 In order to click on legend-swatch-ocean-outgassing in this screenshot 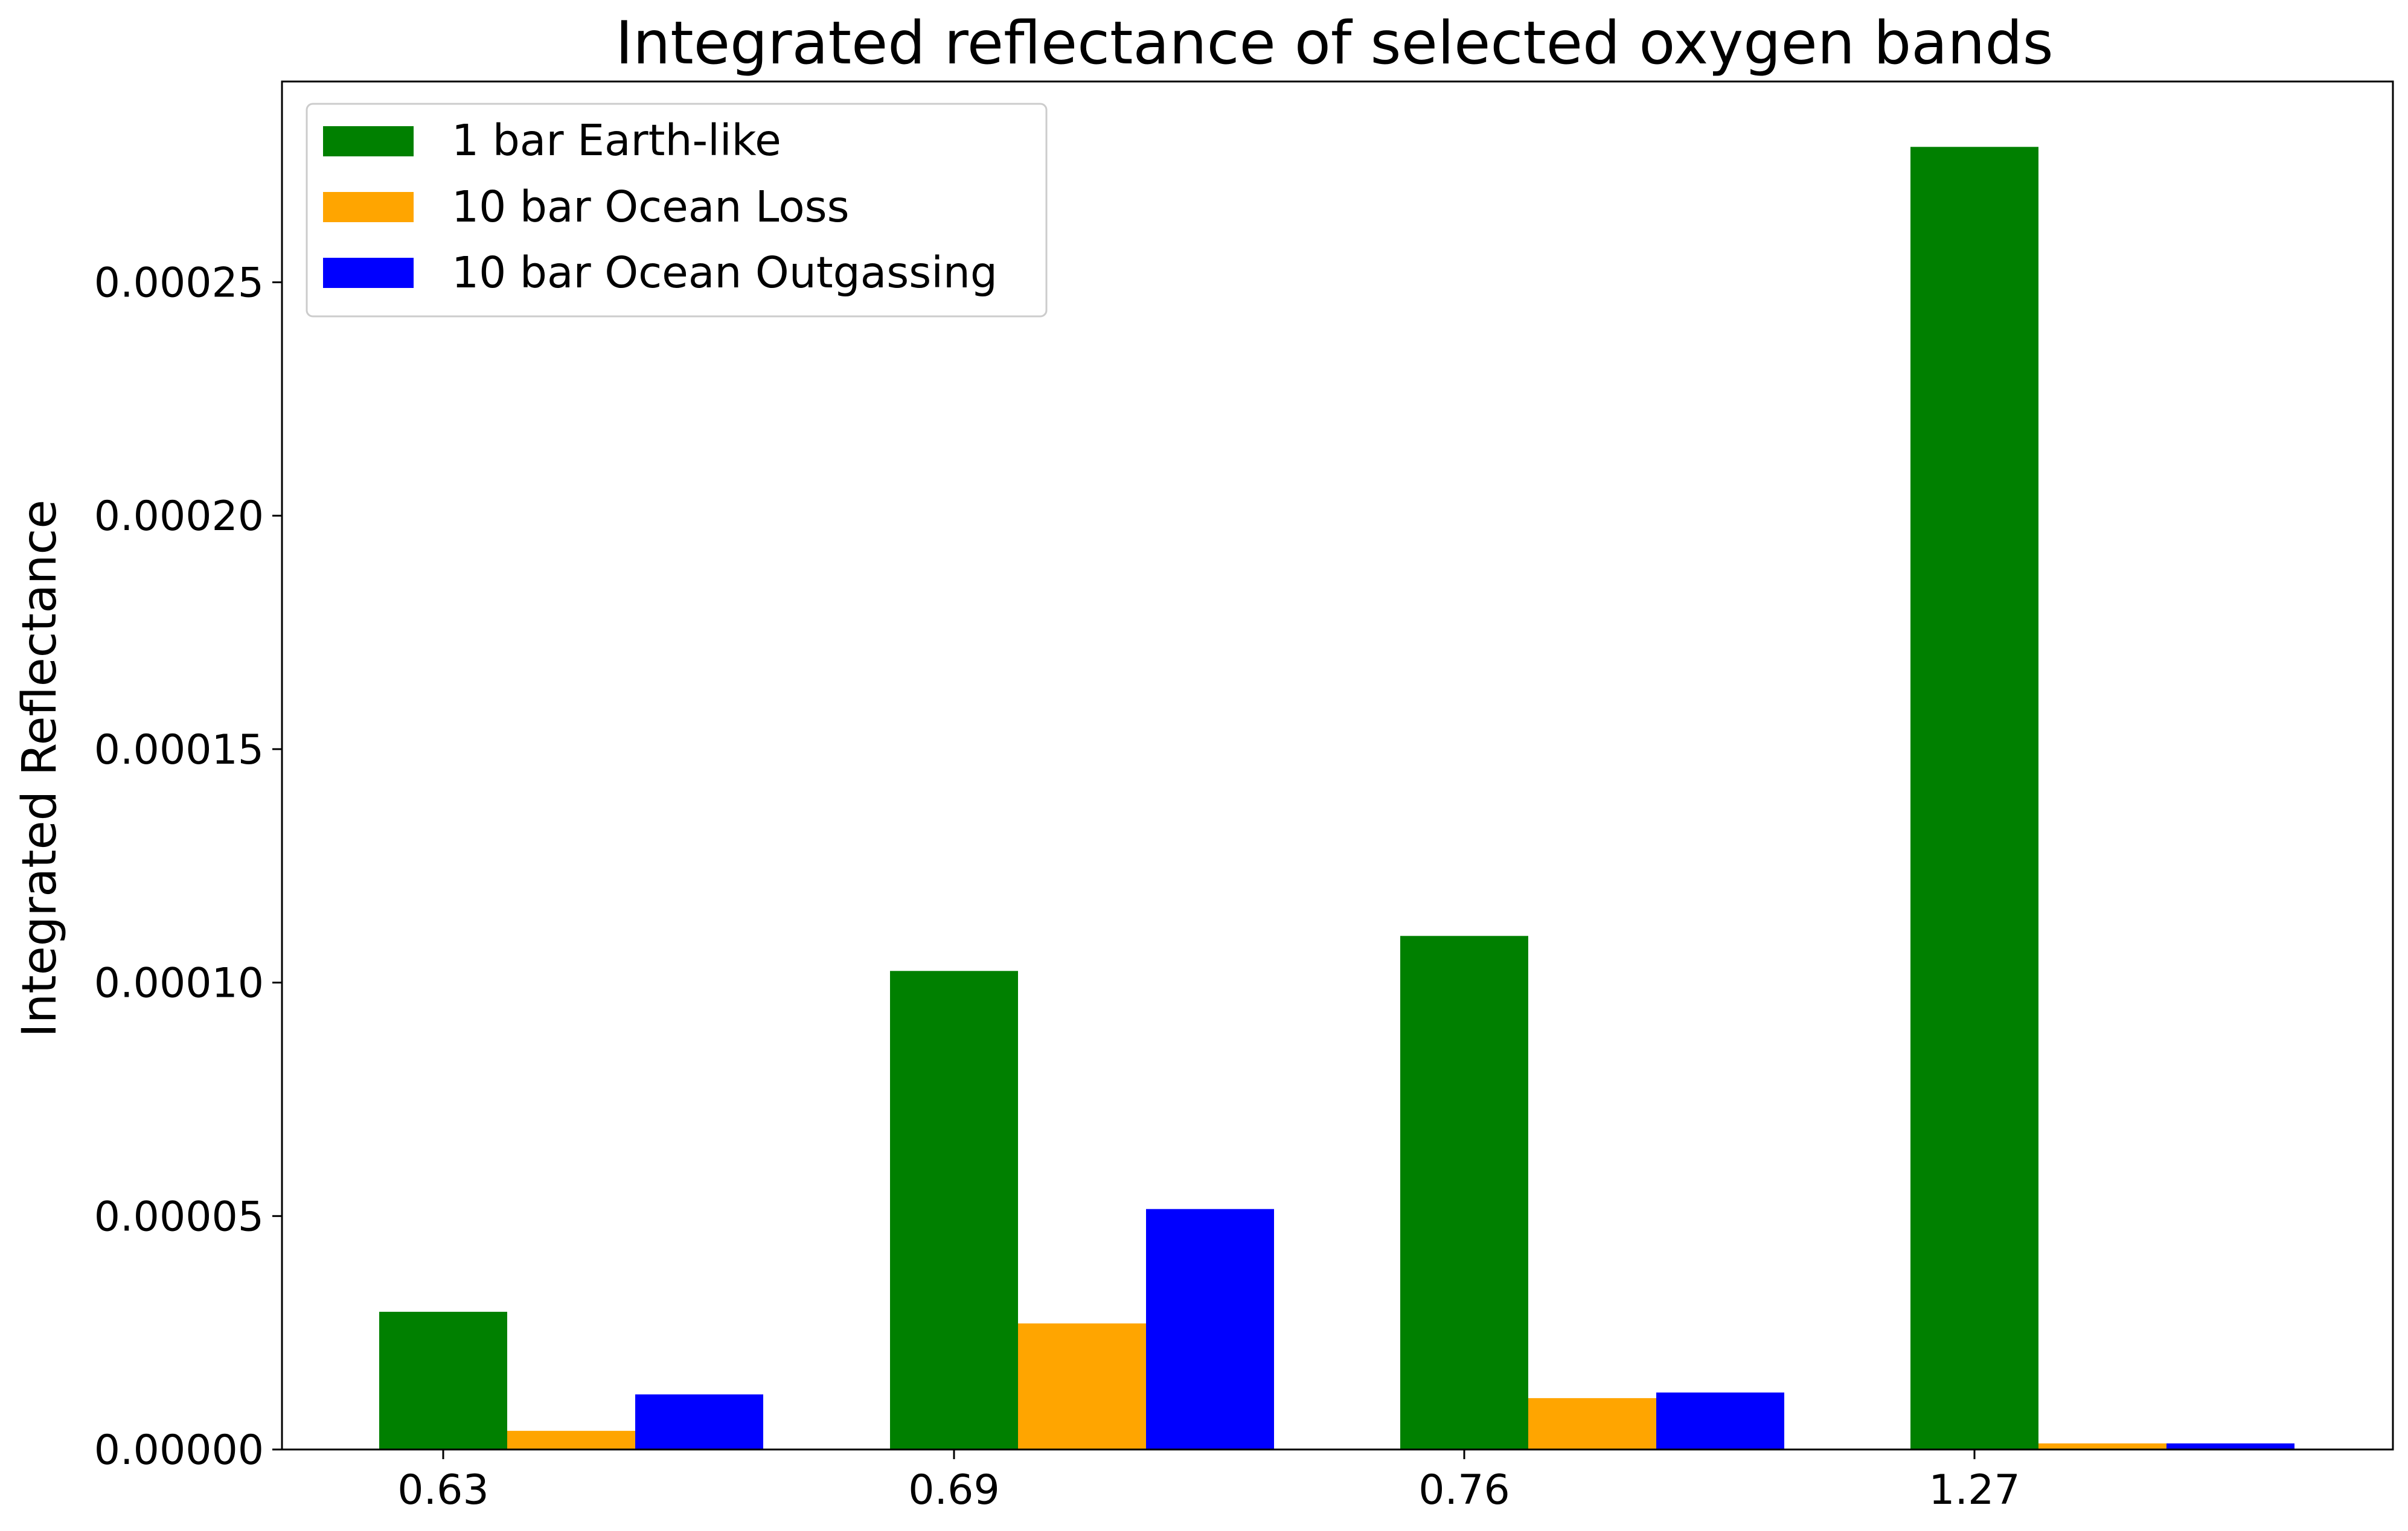, I will do `click(368, 273)`.